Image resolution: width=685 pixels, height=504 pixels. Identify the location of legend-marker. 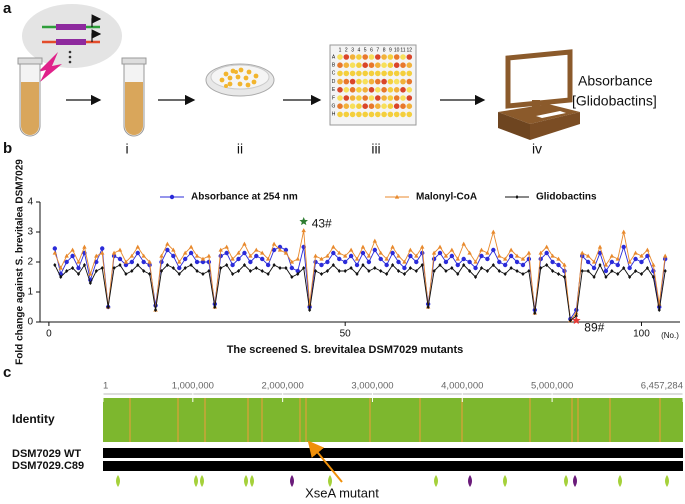
(397, 196).